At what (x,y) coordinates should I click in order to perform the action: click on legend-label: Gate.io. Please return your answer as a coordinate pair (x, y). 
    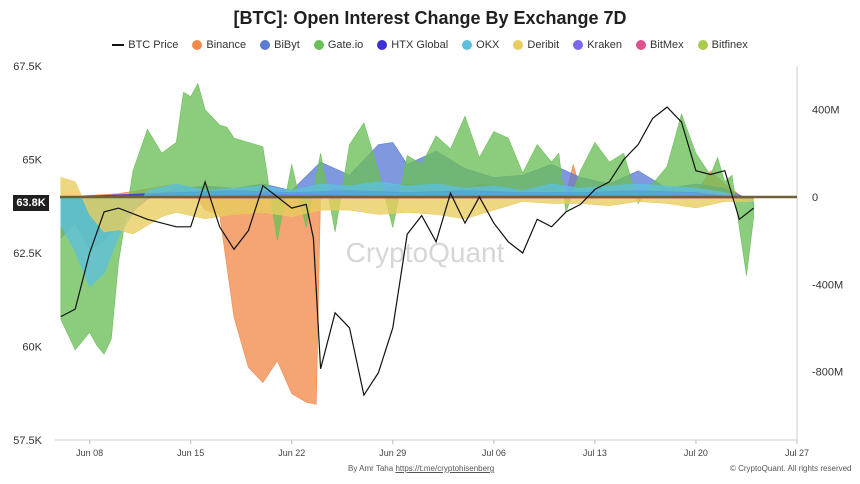
    Looking at the image, I should click on (345, 45).